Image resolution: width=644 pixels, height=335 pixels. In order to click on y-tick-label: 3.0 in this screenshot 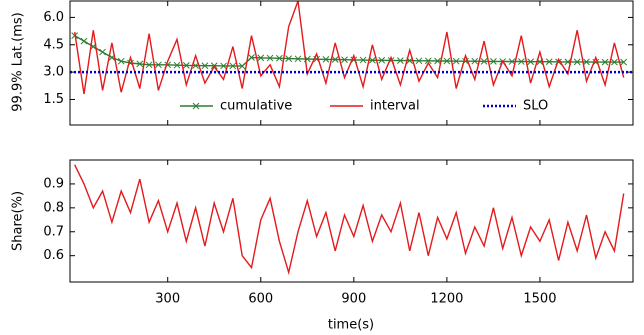, I will do `click(53, 72)`.